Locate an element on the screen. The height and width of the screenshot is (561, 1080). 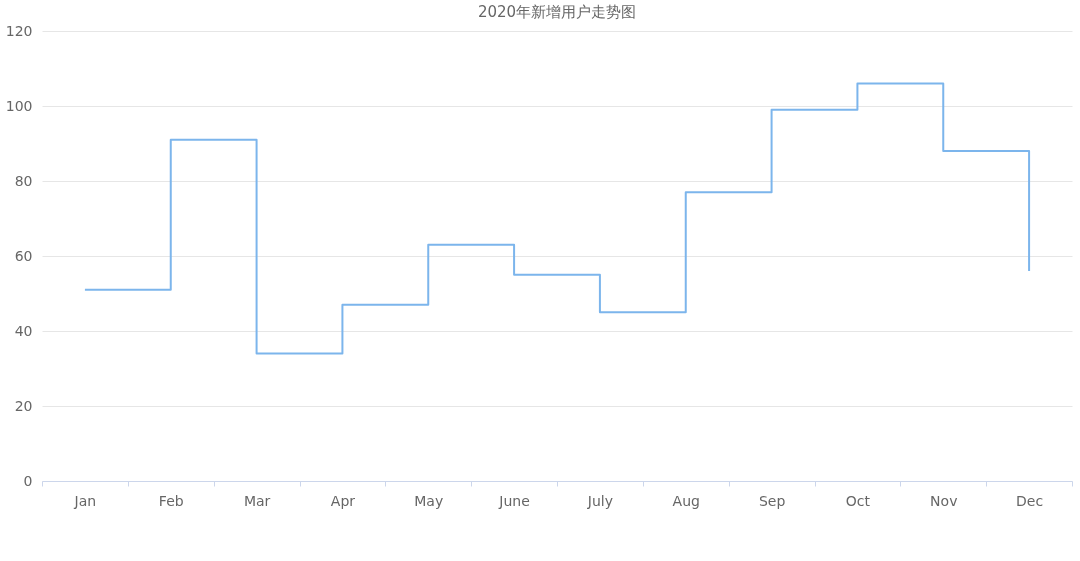
x-tick-label: Oct is located at coordinates (858, 500).